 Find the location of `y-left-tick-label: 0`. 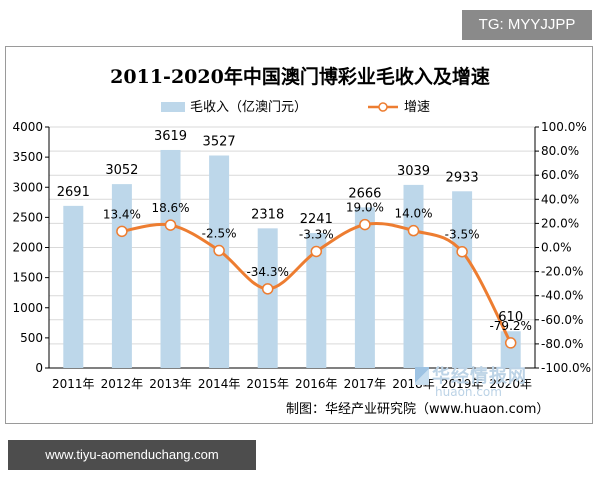

y-left-tick-label: 0 is located at coordinates (39, 368).